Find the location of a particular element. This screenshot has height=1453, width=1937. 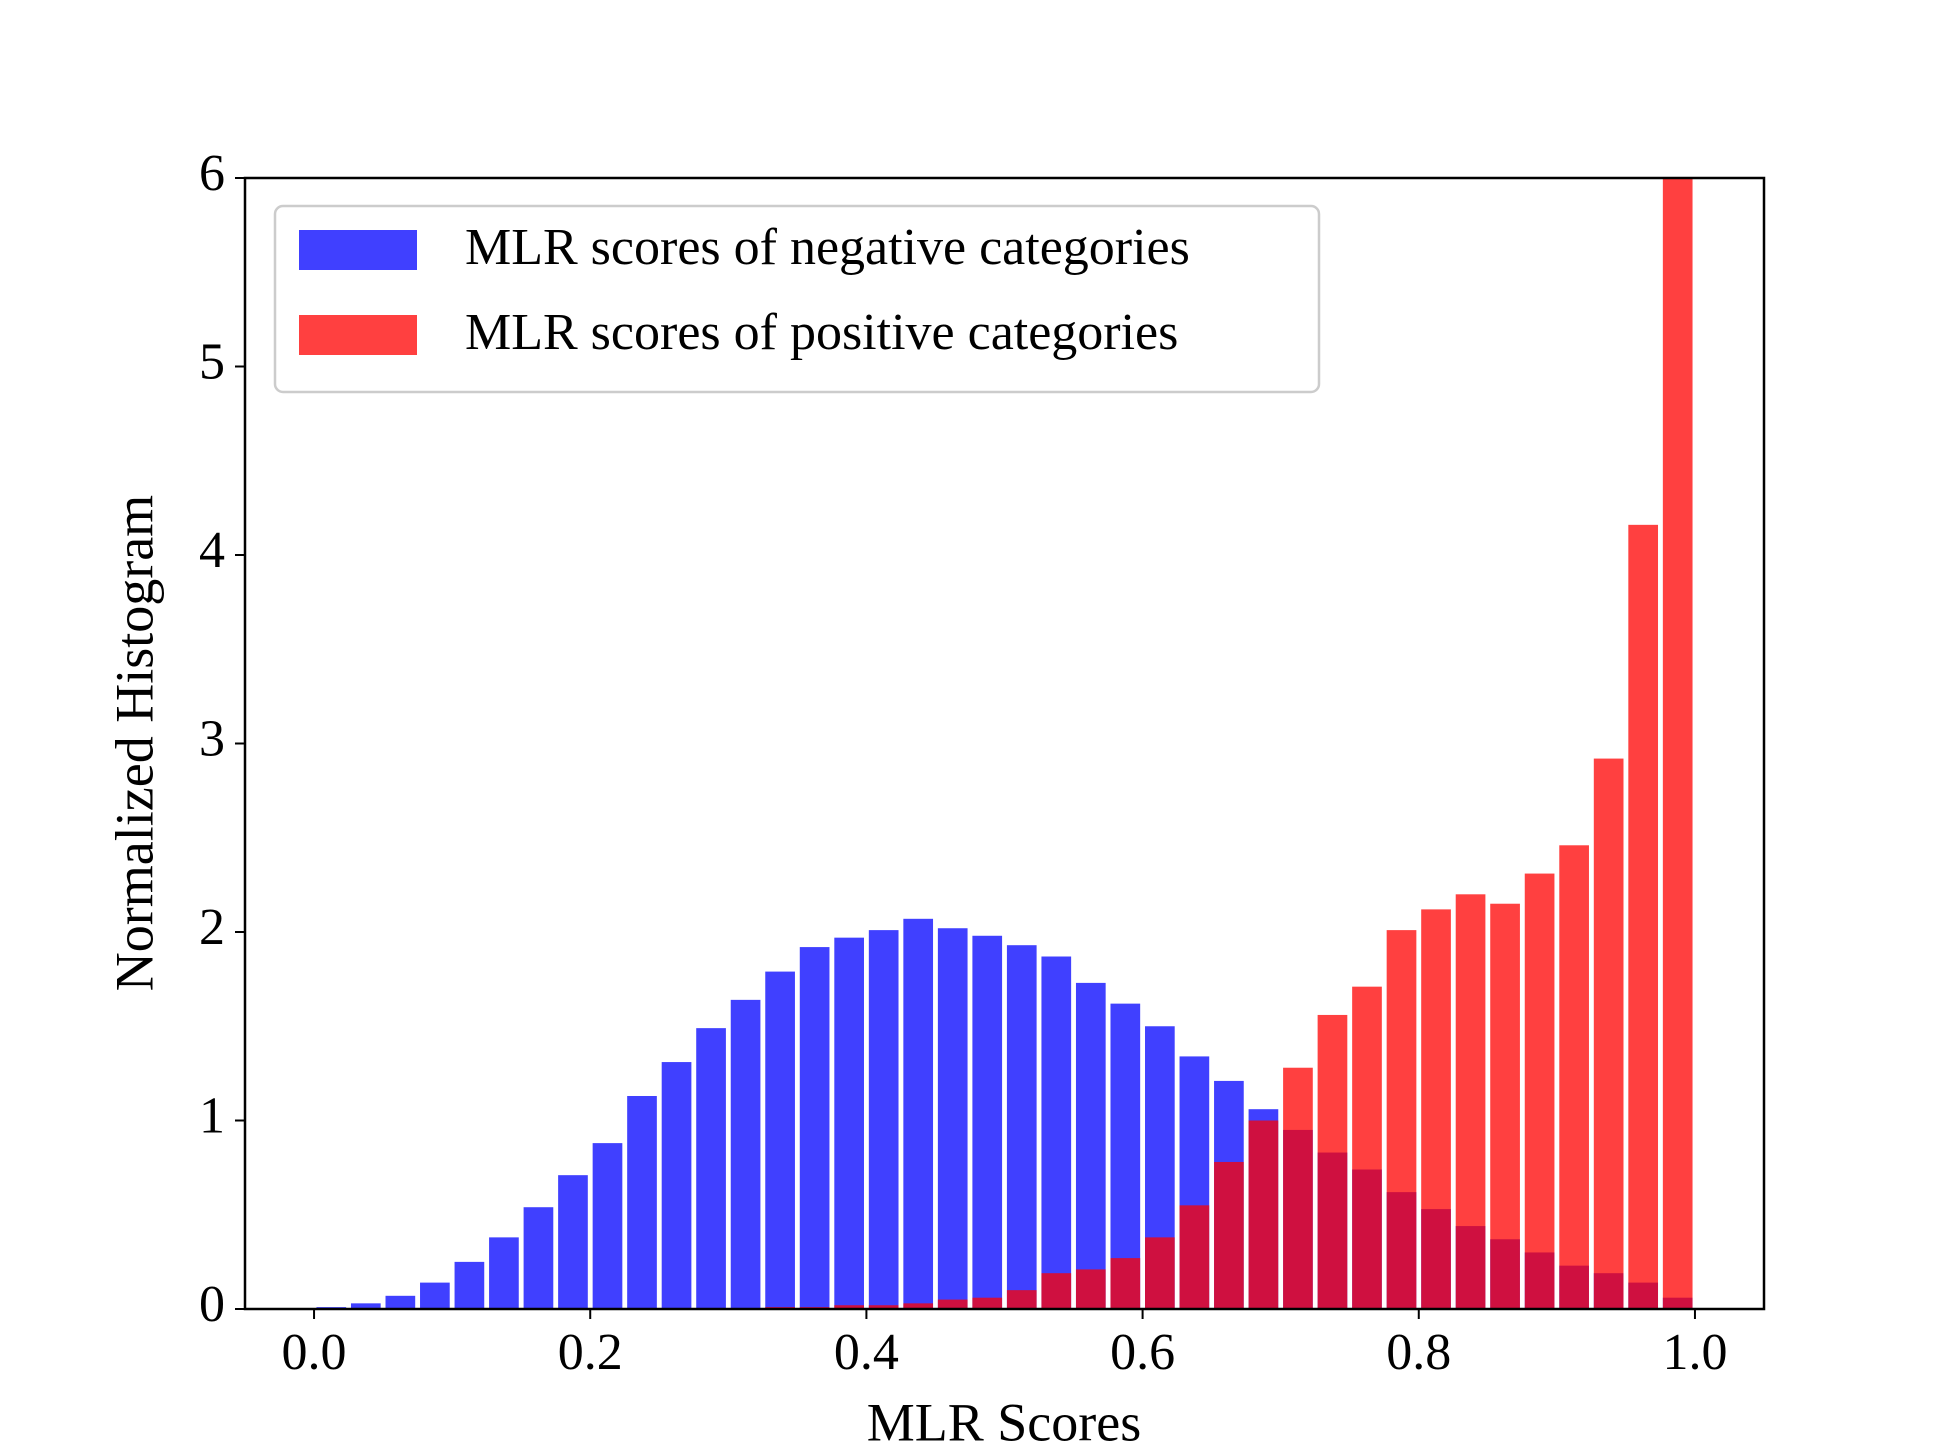

y-axis-label: Normalized Histogram is located at coordinates (134, 743).